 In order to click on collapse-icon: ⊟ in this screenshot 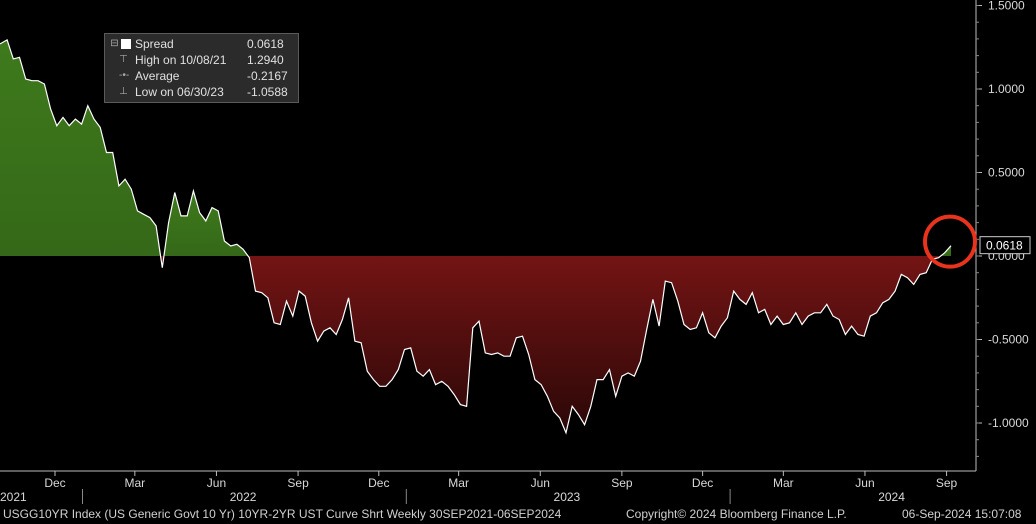, I will do `click(114, 43)`.